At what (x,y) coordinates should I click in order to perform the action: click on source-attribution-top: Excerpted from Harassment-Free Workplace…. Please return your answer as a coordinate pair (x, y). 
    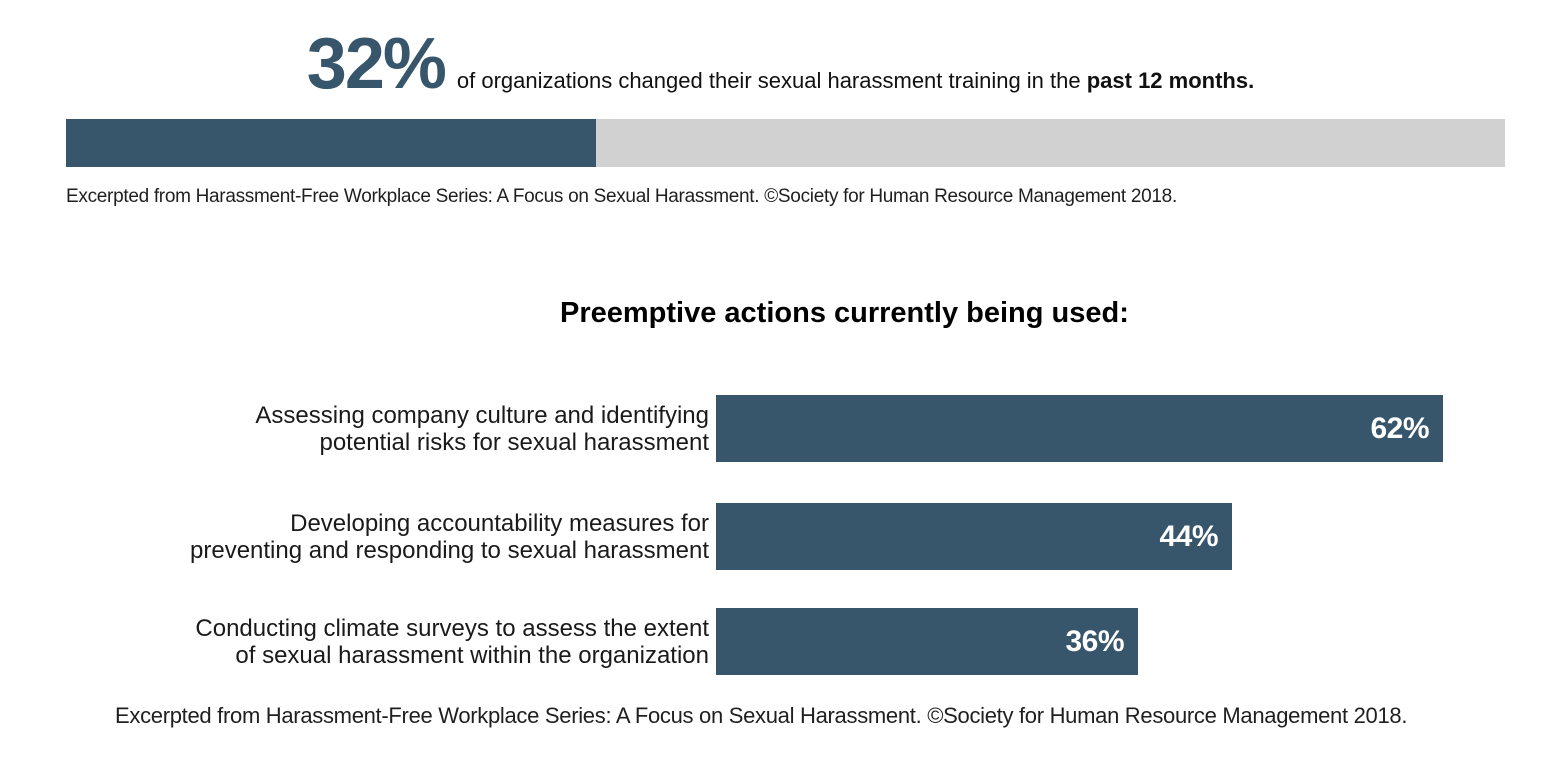
    Looking at the image, I should click on (621, 196).